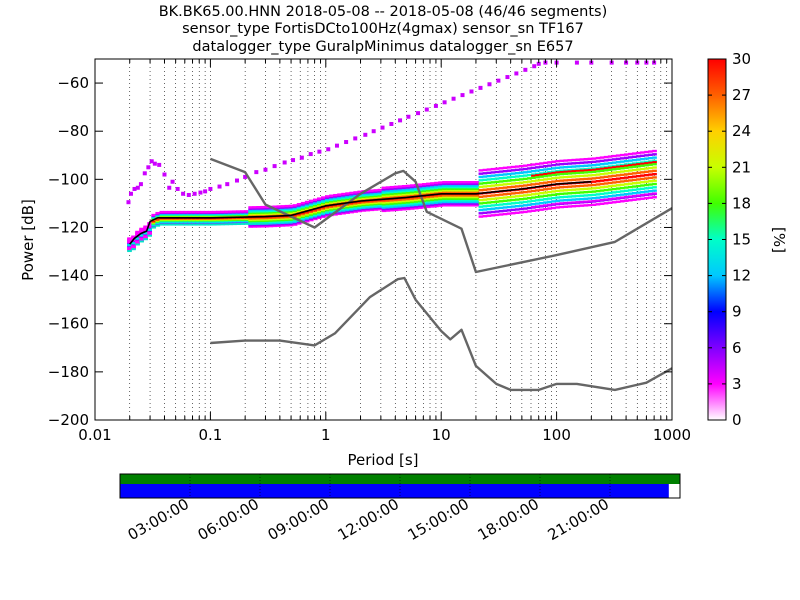 The image size is (800, 600). What do you see at coordinates (672, 435) in the screenshot?
I see `x-tick-label: 1000` at bounding box center [672, 435].